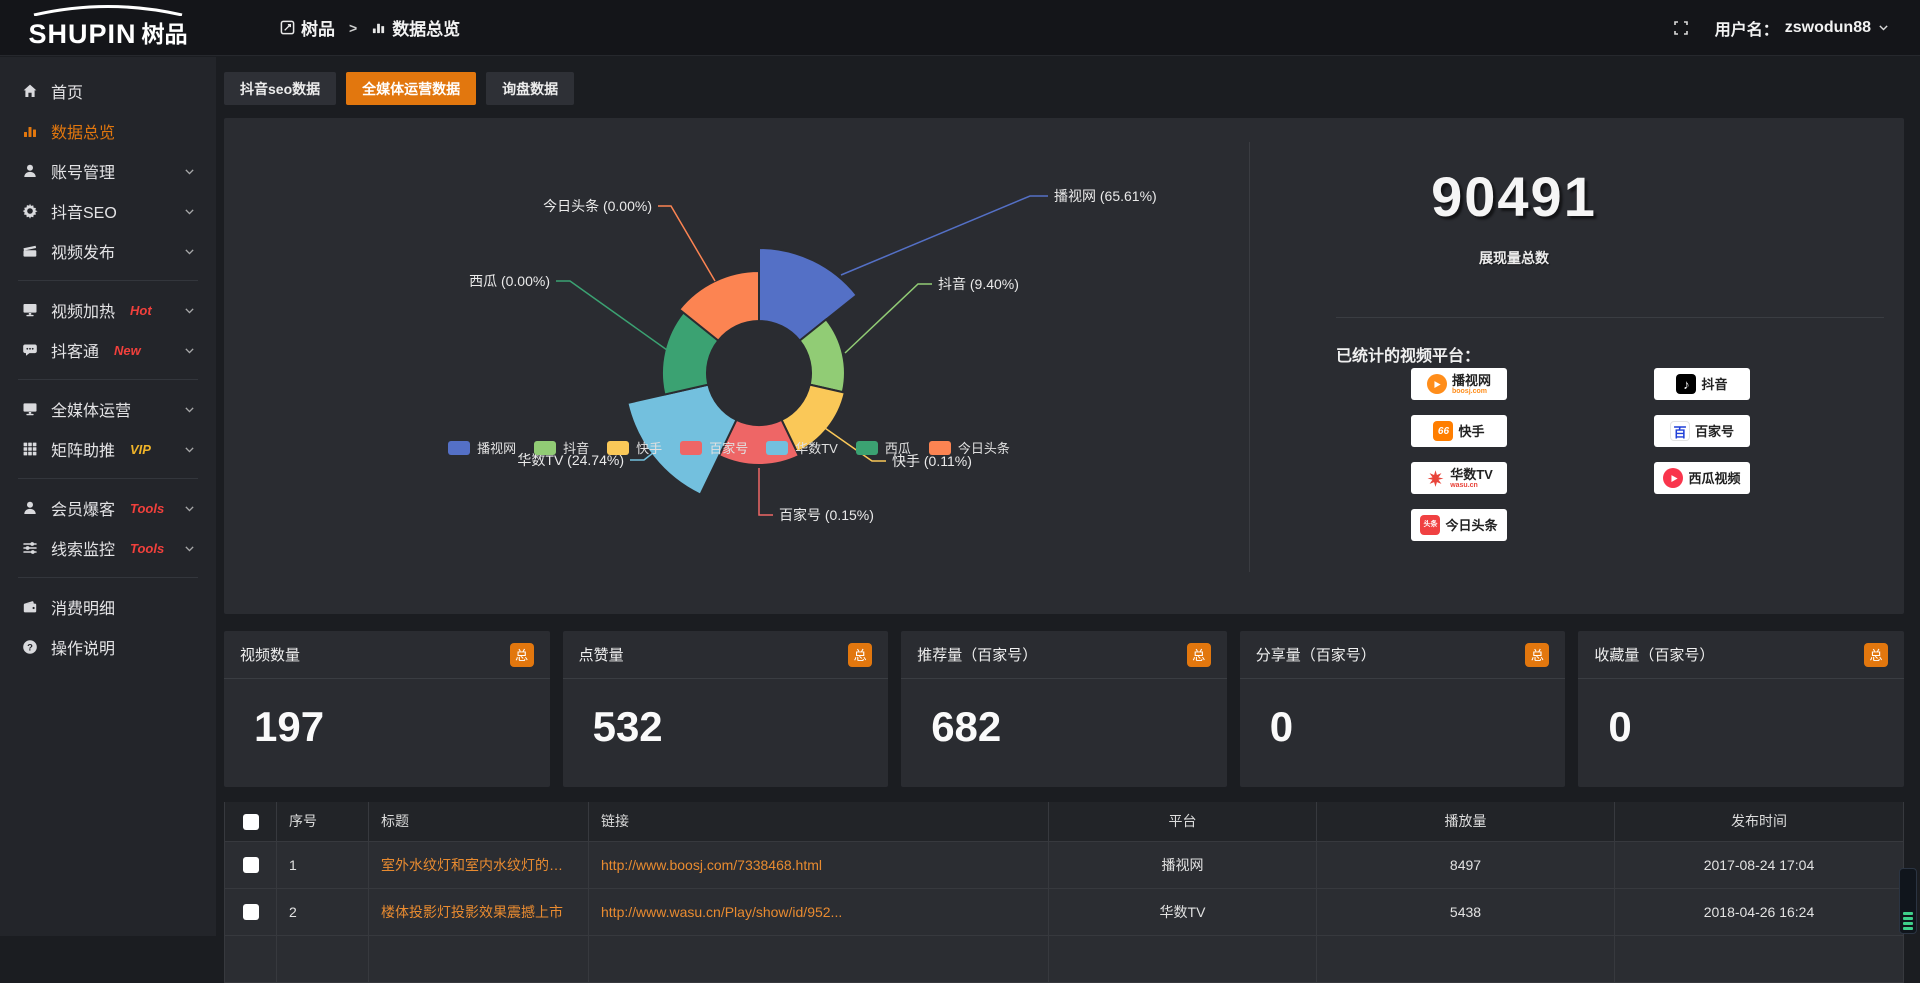  What do you see at coordinates (898, 447) in the screenshot?
I see `legend-label: 西瓜` at bounding box center [898, 447].